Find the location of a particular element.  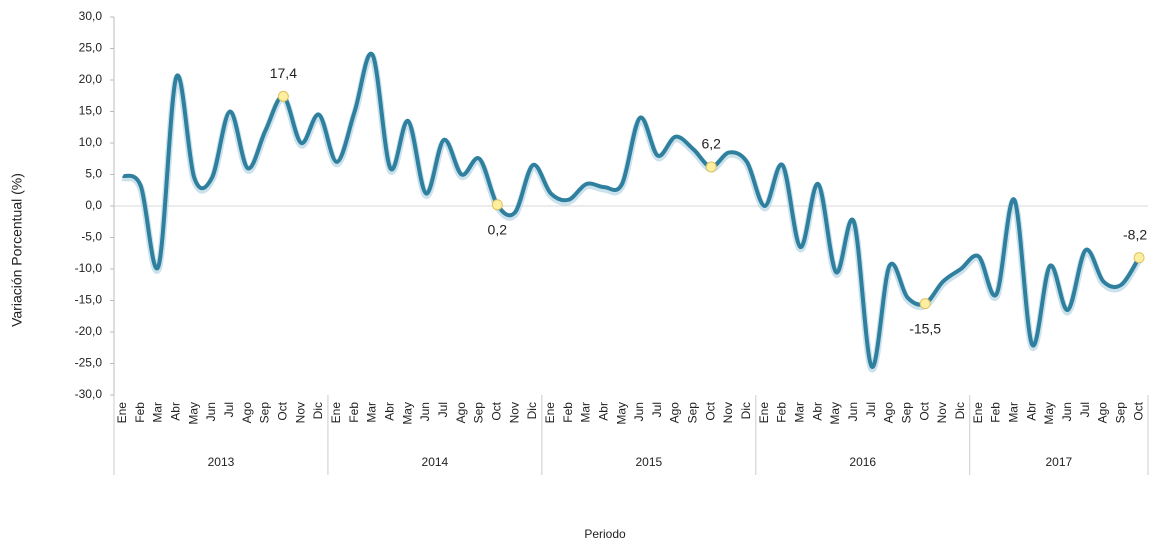

y-tick-label: -15,0 is located at coordinates (89, 300).